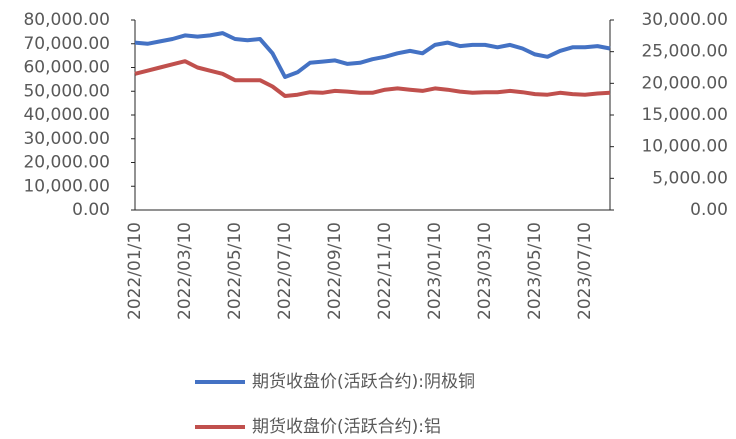 The height and width of the screenshot is (439, 736). I want to click on x-tick-label: 2022/11/10, so click(385, 271).